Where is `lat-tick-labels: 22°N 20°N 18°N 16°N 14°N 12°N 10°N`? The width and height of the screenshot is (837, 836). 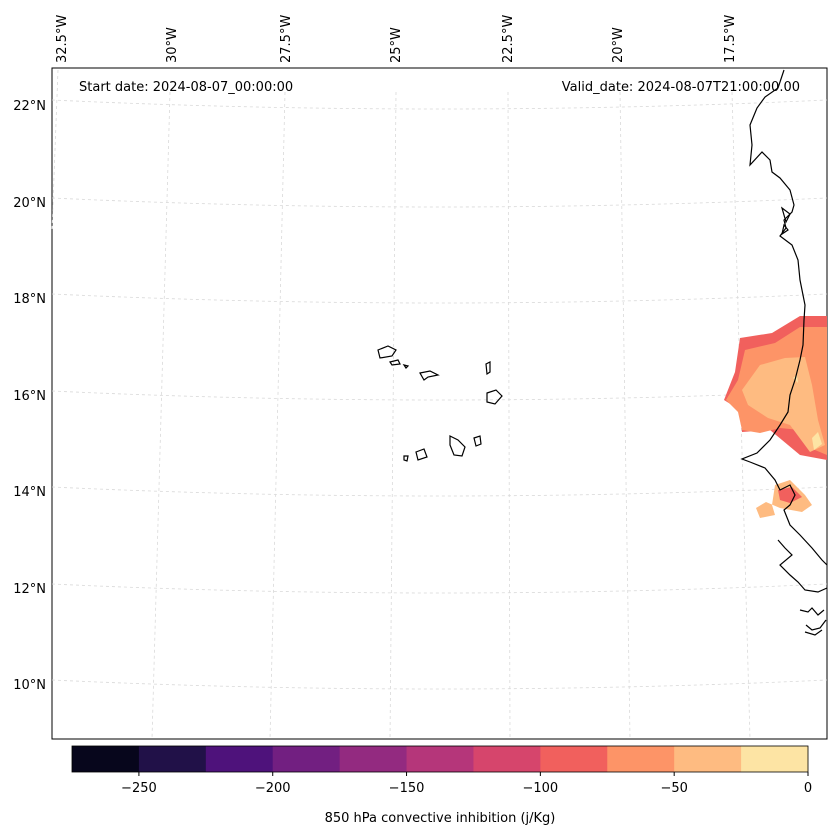 lat-tick-labels: 22°N 20°N 18°N 16°N 14°N 12°N 10°N is located at coordinates (29, 396).